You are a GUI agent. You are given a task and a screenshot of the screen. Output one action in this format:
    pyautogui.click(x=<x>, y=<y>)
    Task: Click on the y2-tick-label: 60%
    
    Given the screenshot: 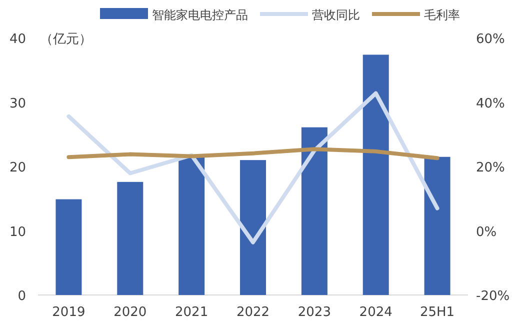 What is the action you would take?
    pyautogui.click(x=490, y=39)
    